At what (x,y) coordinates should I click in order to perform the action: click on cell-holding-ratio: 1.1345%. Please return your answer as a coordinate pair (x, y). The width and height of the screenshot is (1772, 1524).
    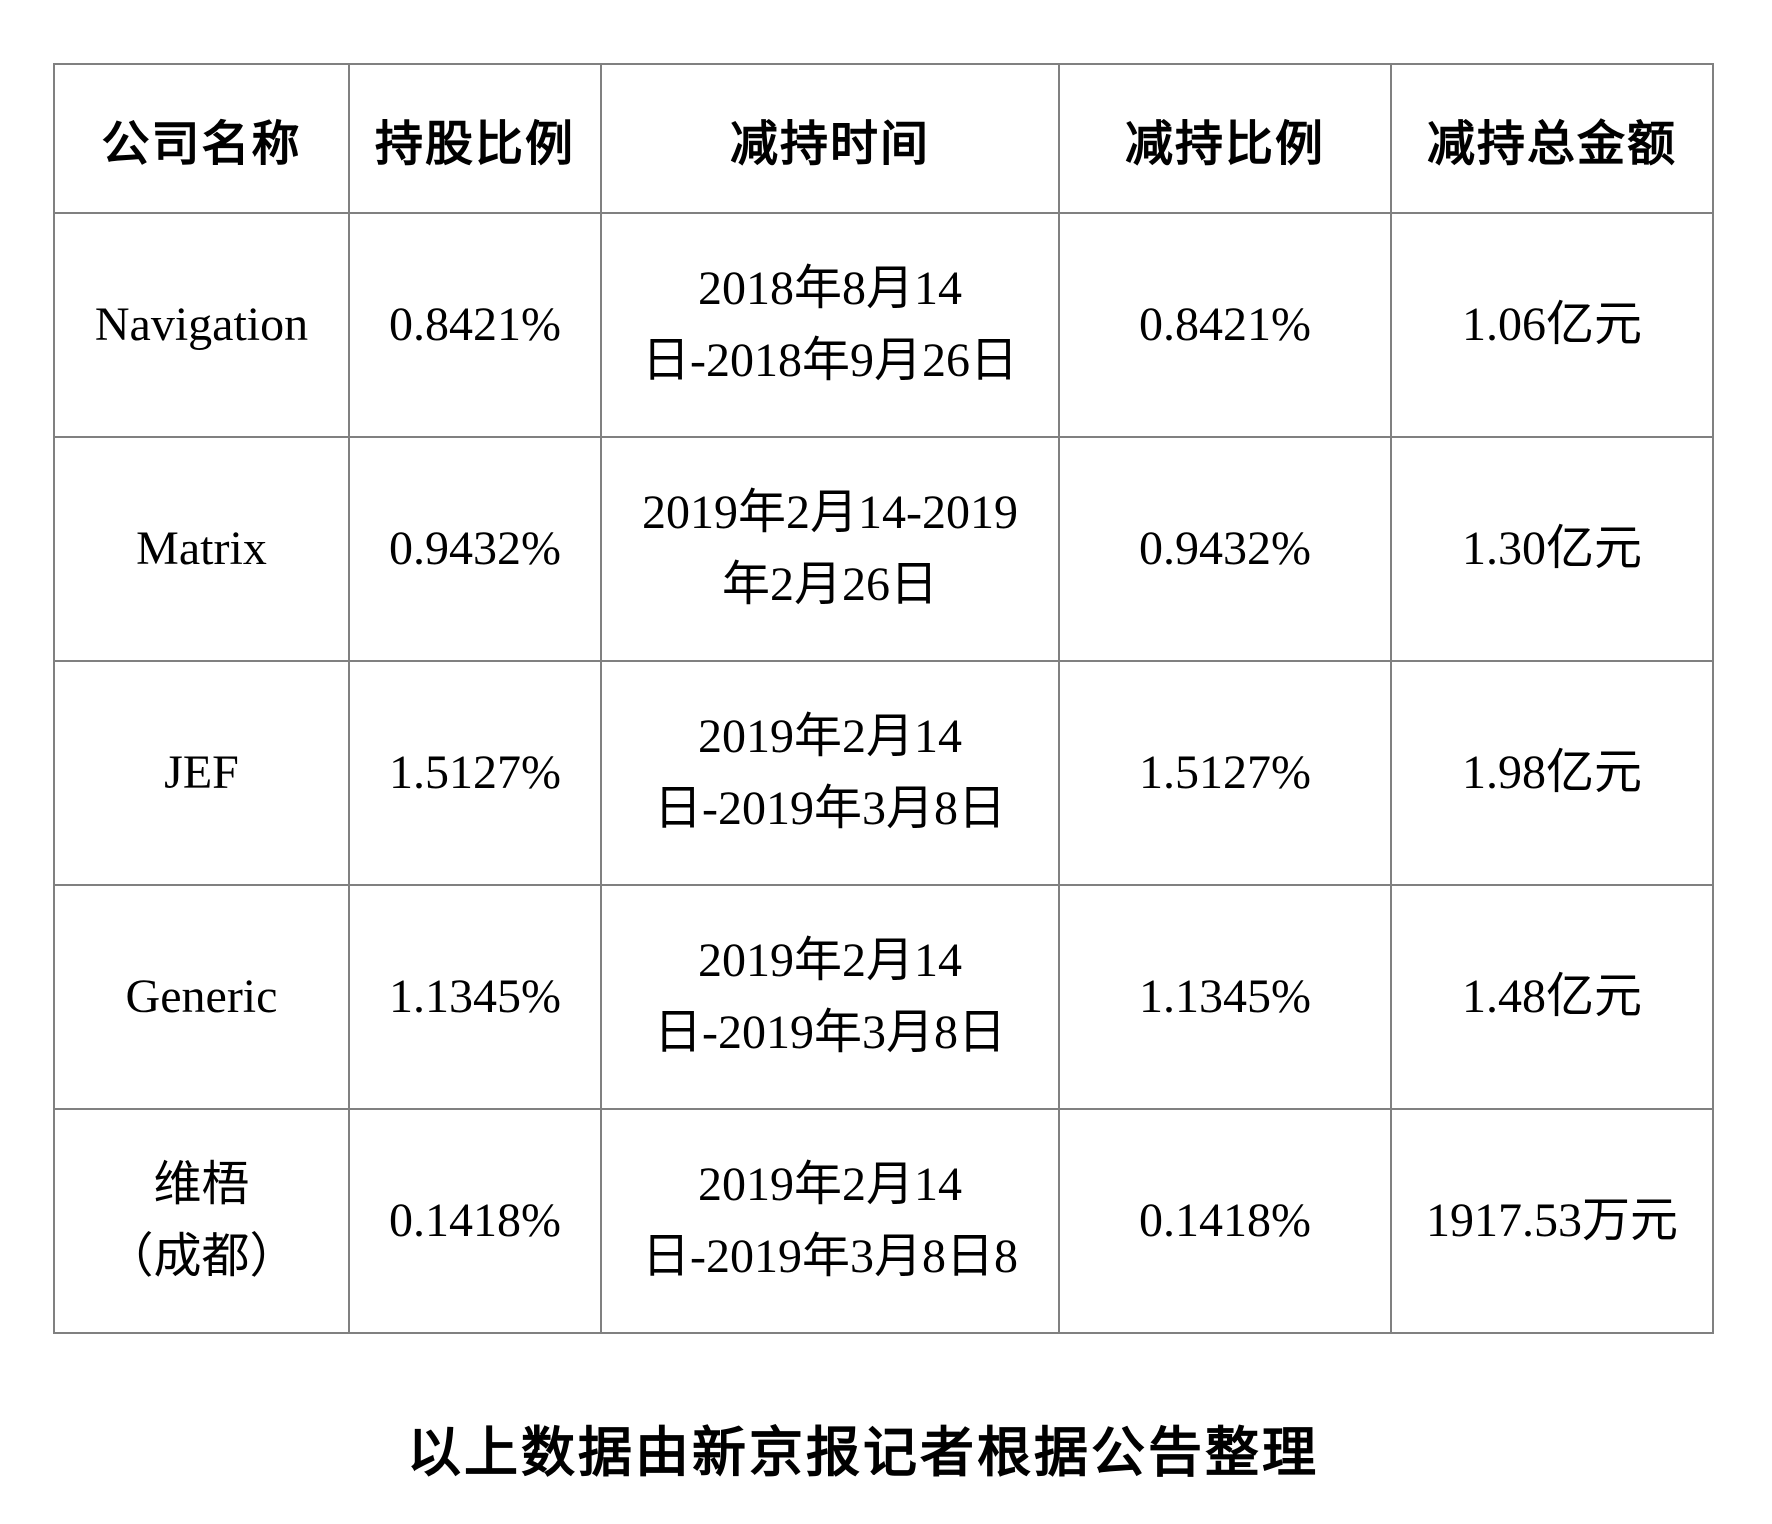
    Looking at the image, I should click on (475, 997).